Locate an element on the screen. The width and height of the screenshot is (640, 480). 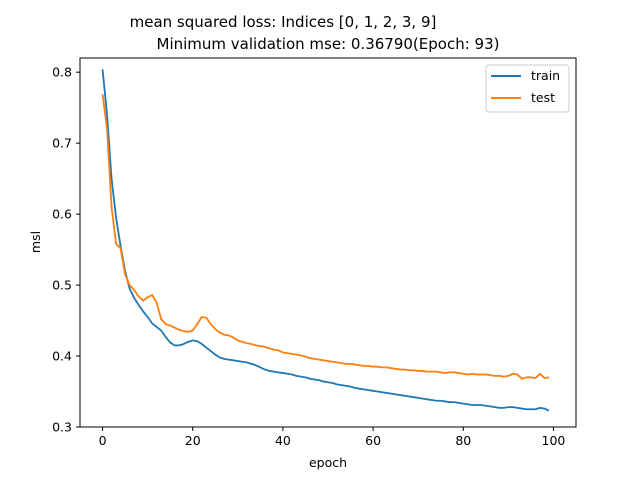
y-axis-label: msl is located at coordinates (35, 242).